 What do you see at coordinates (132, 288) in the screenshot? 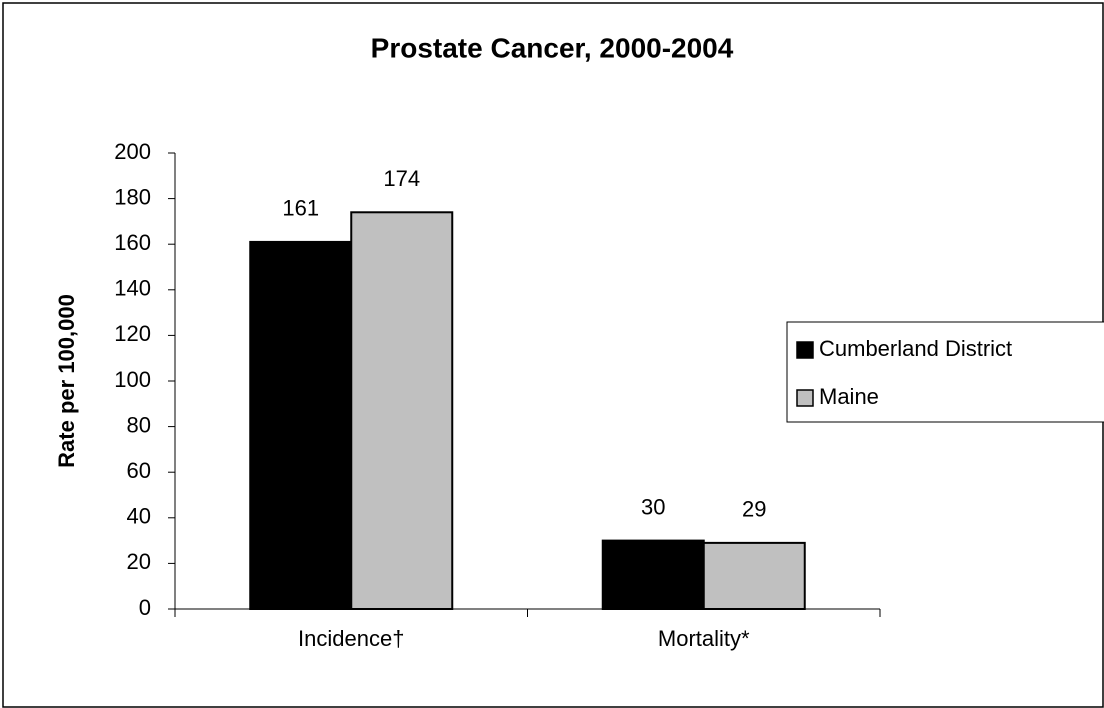
I see `y-tick-label: 140` at bounding box center [132, 288].